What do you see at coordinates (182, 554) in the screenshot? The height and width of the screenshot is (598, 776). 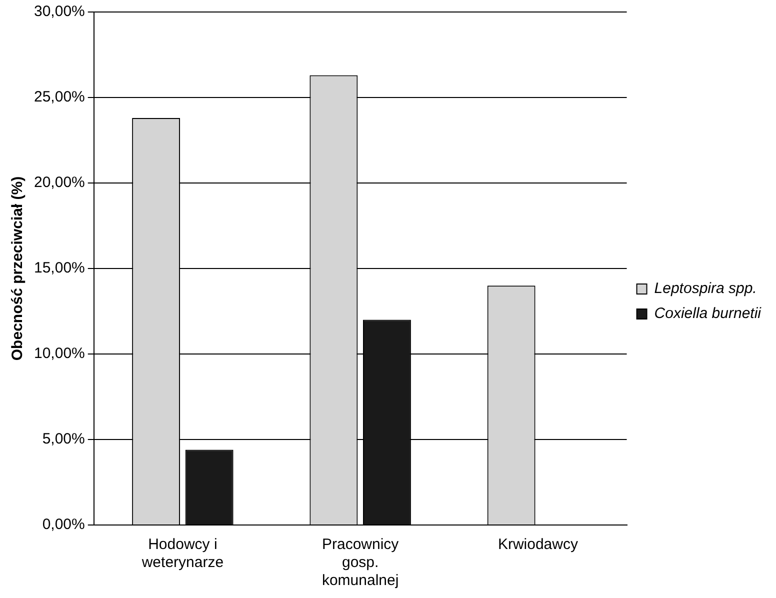 I see `x-tick-label: Hodowcy i weterynarze` at bounding box center [182, 554].